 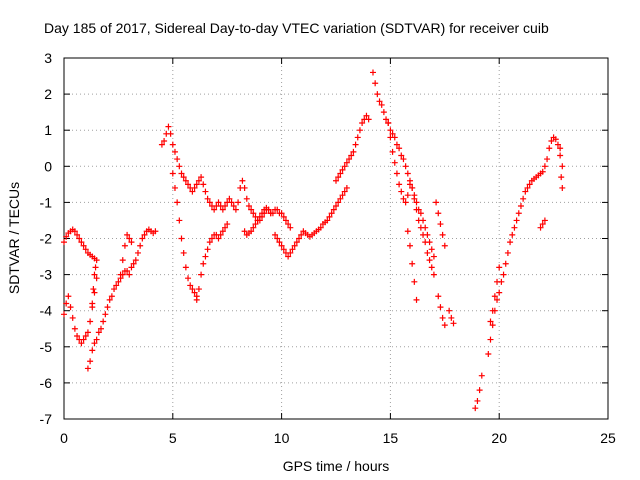 What do you see at coordinates (184, 235) in the screenshot?
I see `series-seg7` at bounding box center [184, 235].